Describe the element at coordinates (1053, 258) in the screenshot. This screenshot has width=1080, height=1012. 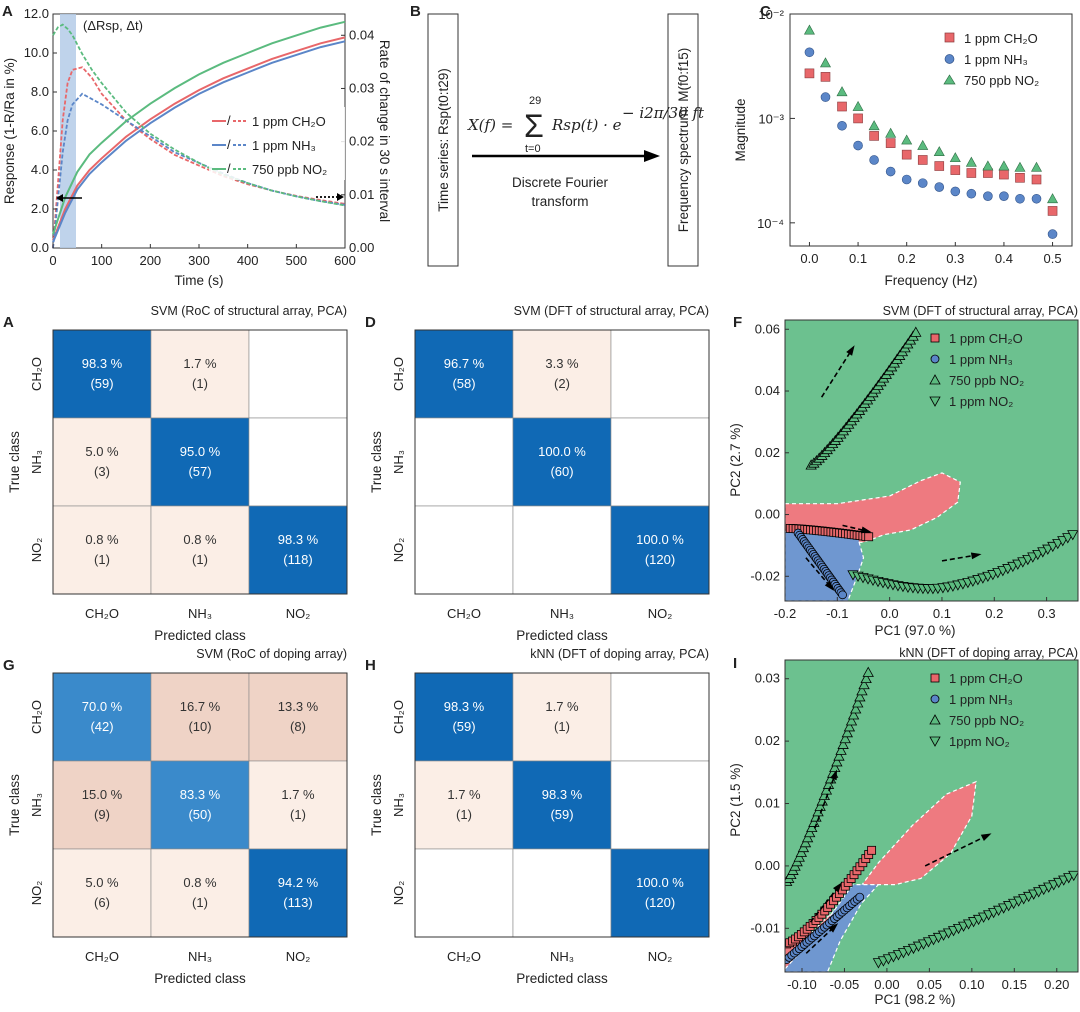
I see `xtick-label: 0.5` at that location.